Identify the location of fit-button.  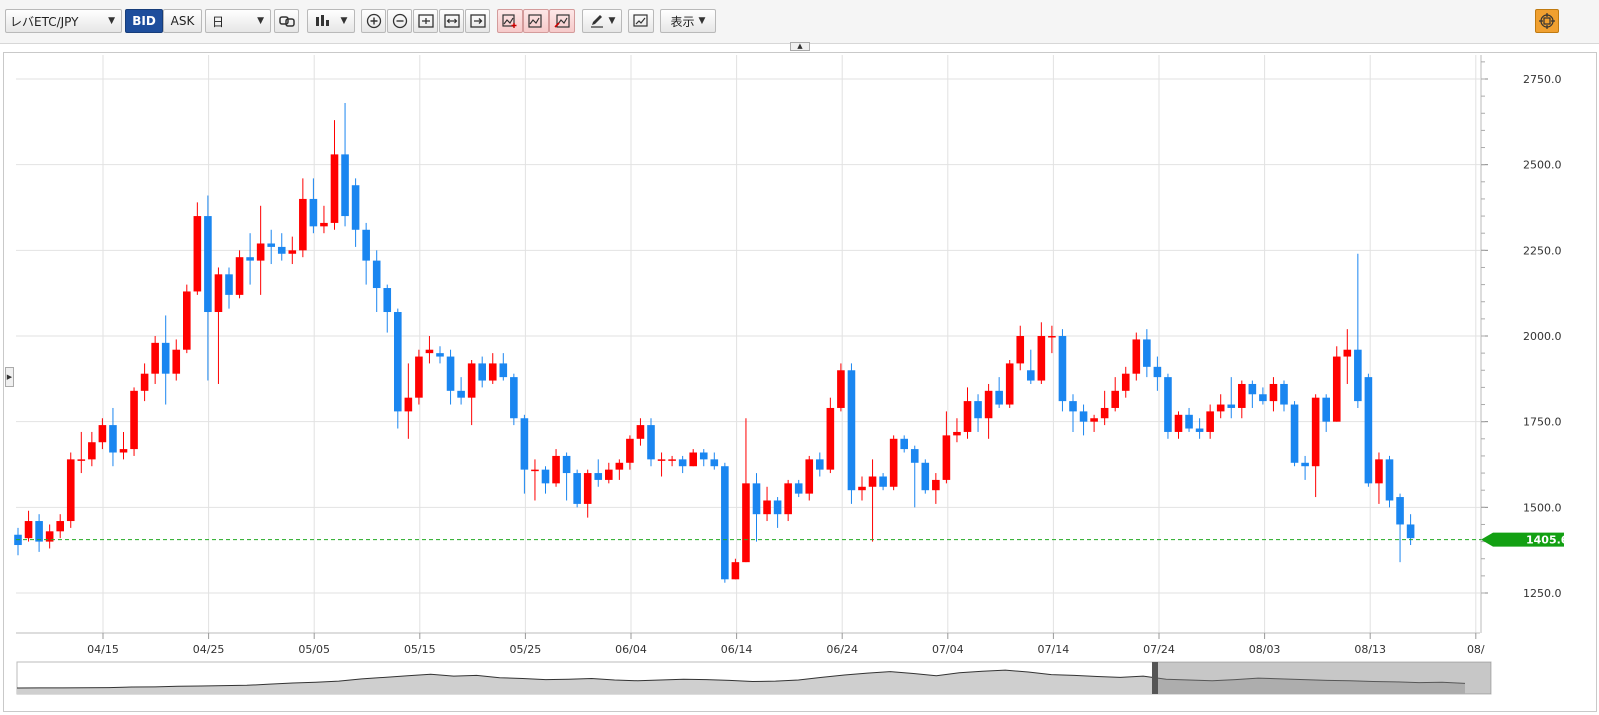
(425, 21).